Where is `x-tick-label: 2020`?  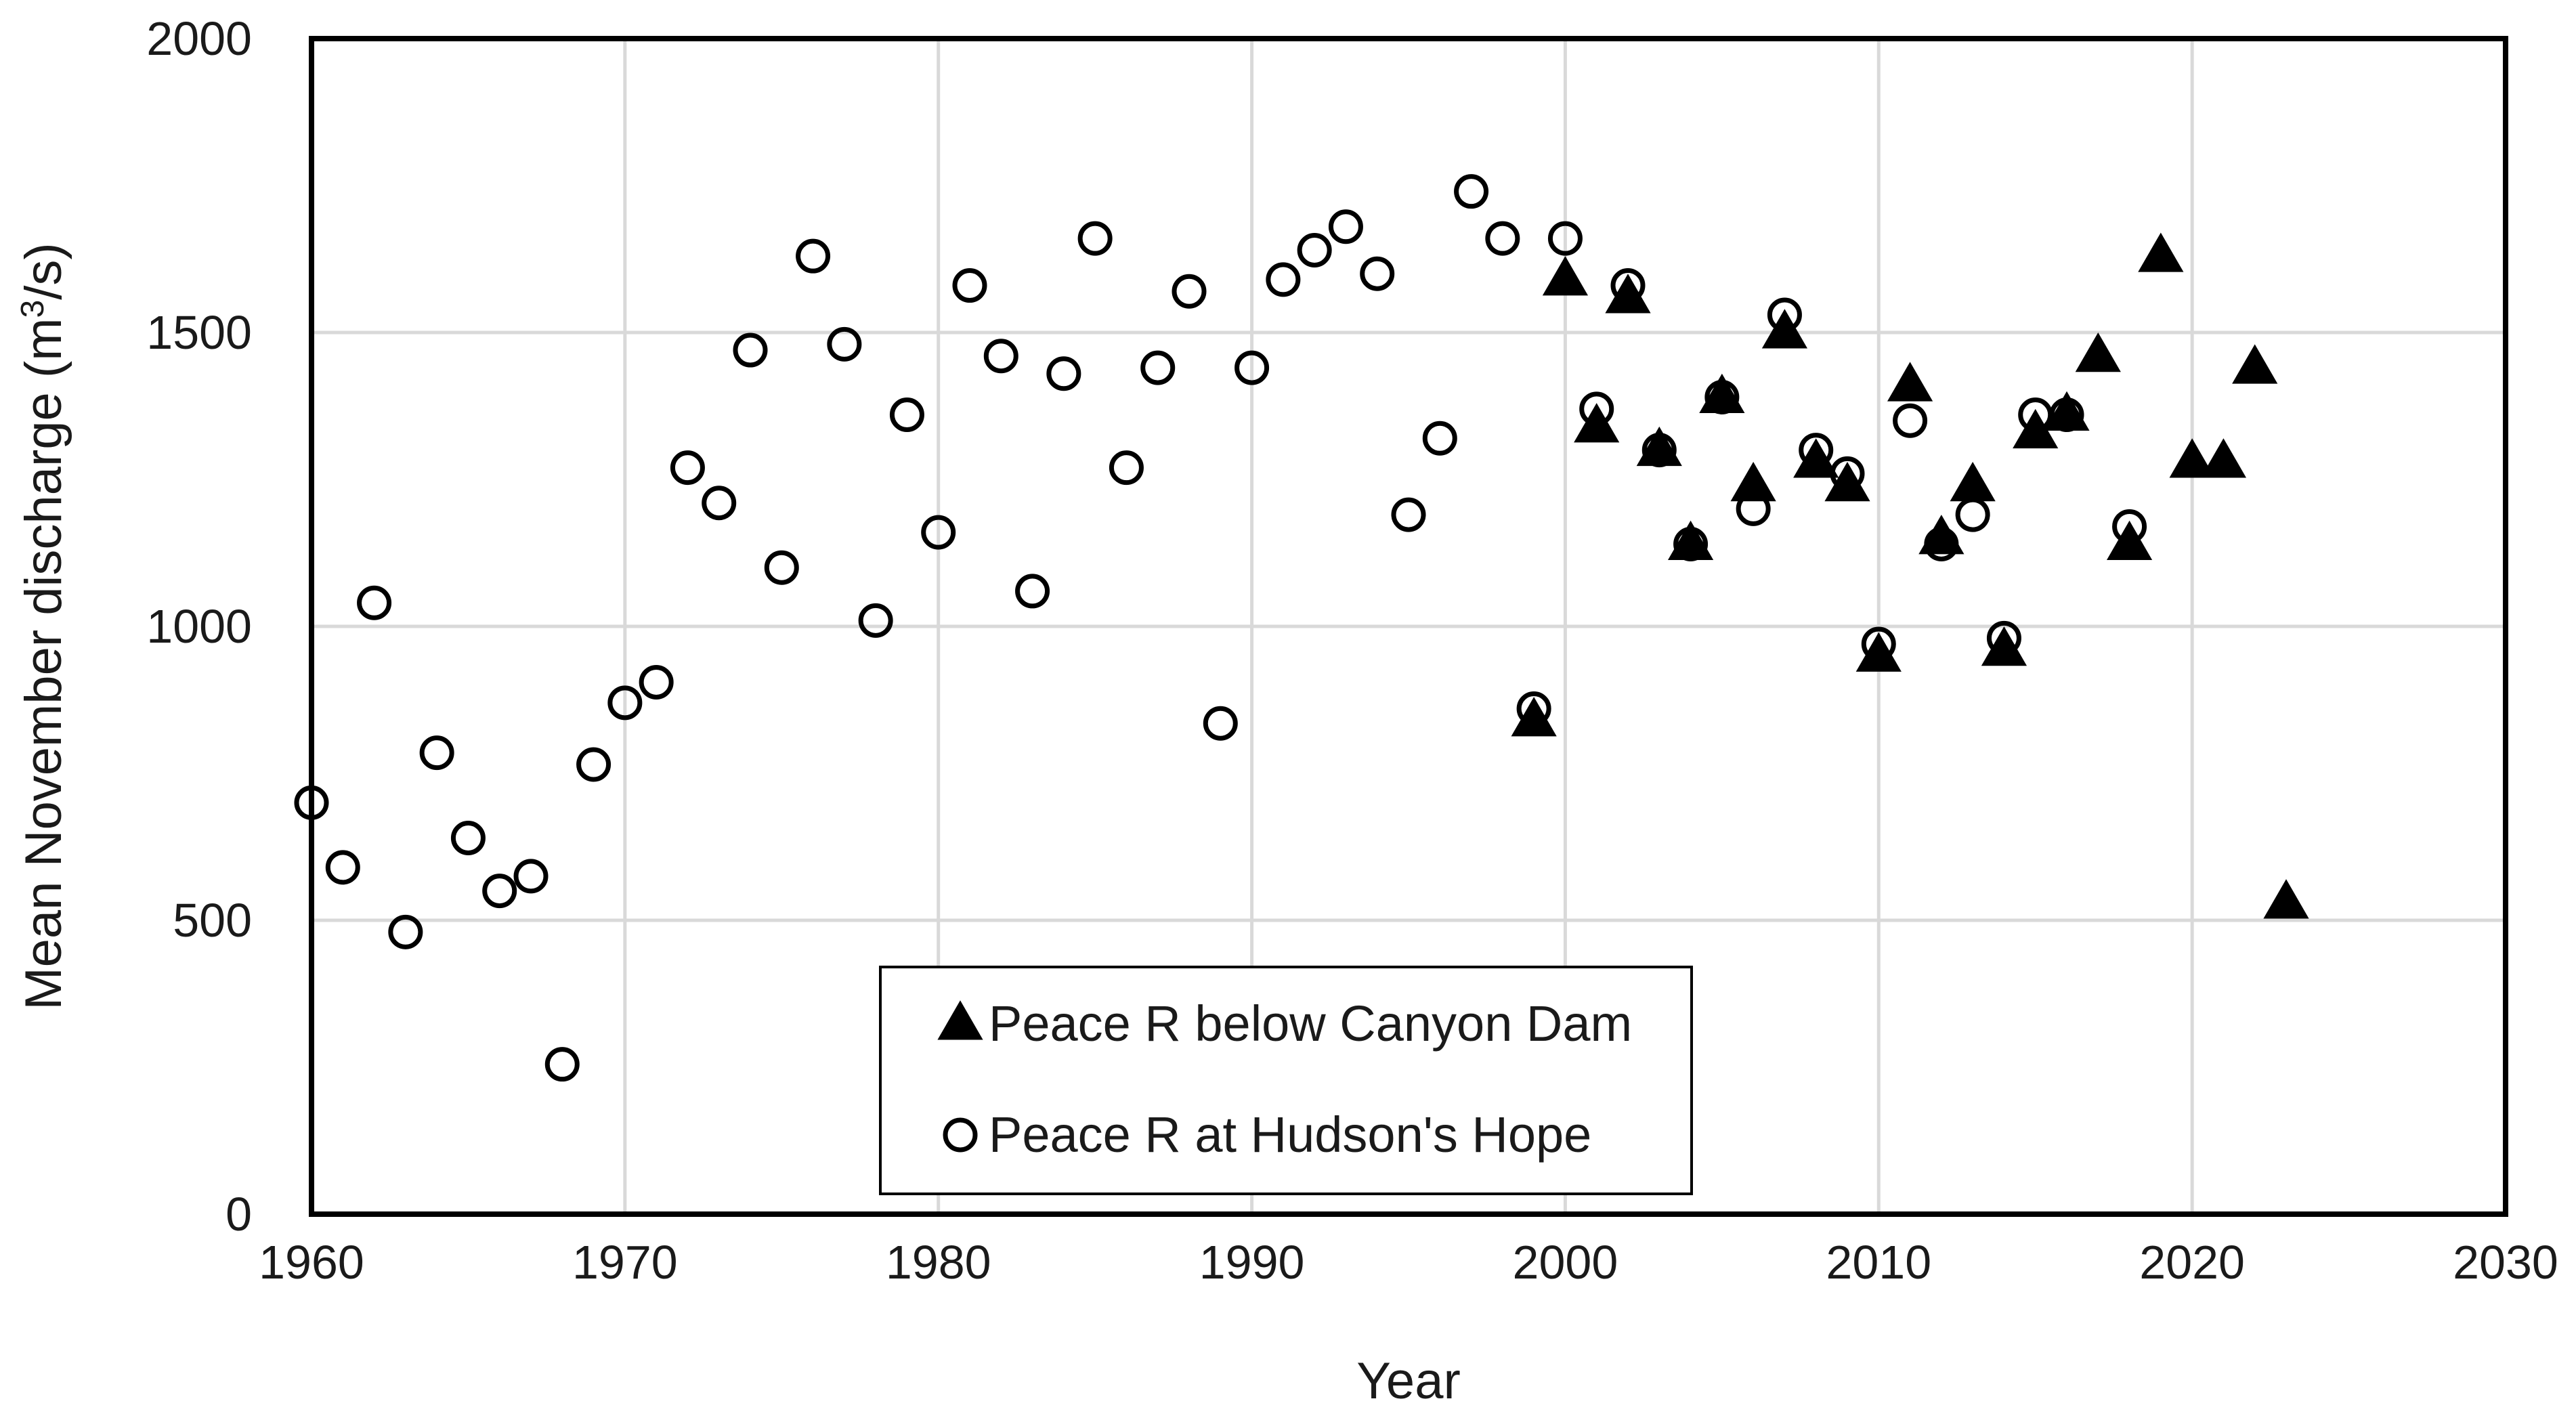
x-tick-label: 2020 is located at coordinates (2192, 1262).